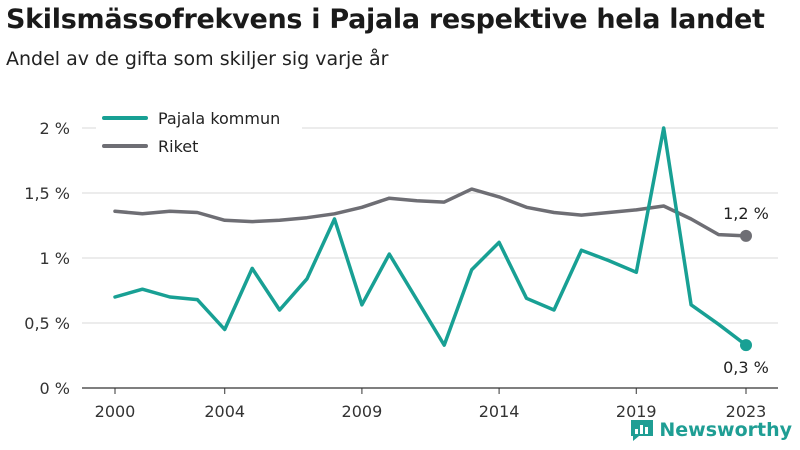 Image resolution: width=800 pixels, height=450 pixels. I want to click on y-tick-label: 2 %, so click(55, 128).